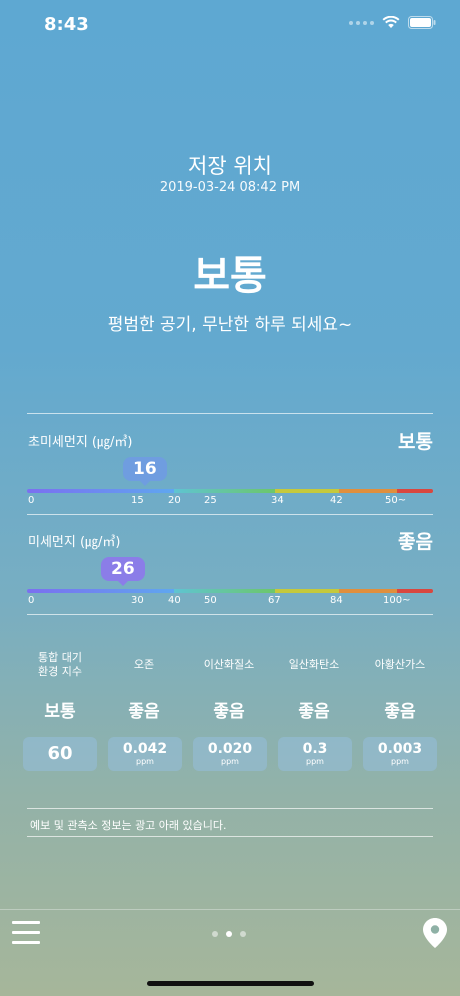  What do you see at coordinates (123, 571) in the screenshot?
I see `pm10-value-marker: 26` at bounding box center [123, 571].